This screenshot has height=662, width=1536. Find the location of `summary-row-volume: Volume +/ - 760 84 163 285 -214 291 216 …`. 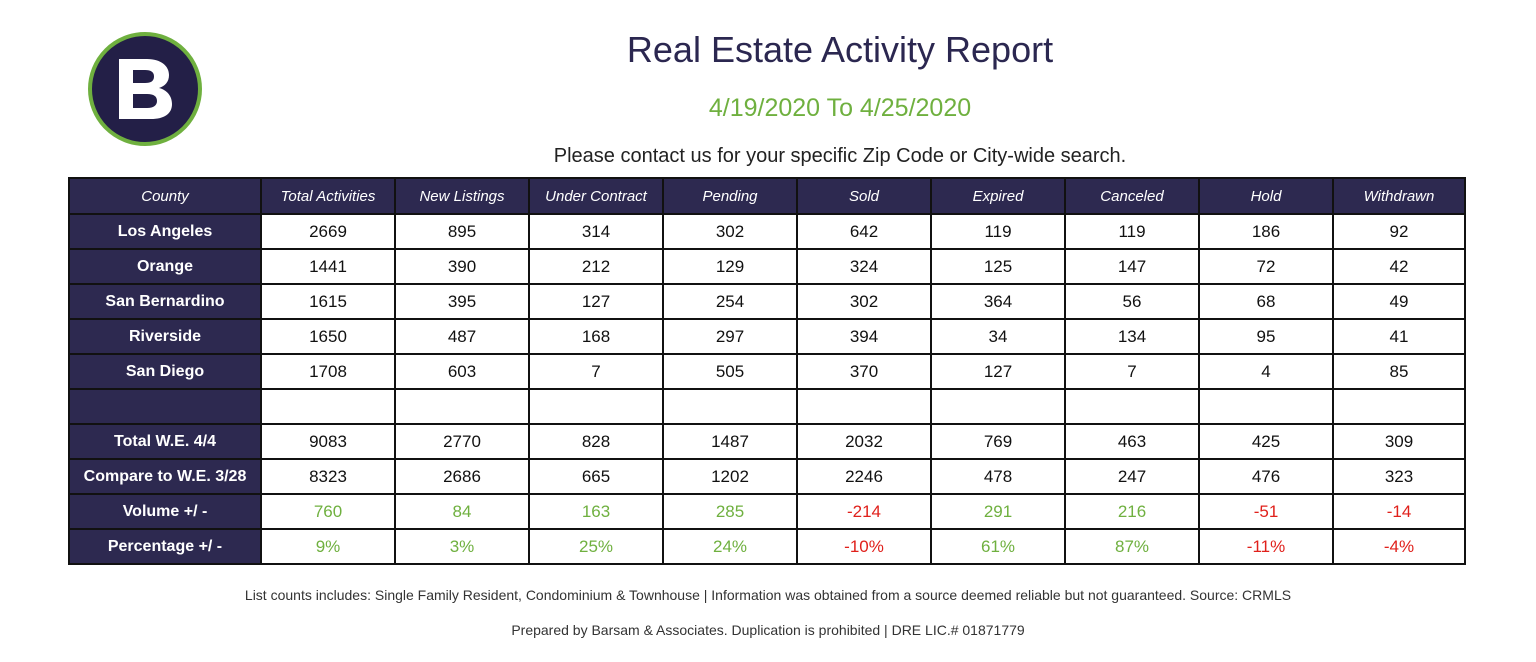

summary-row-volume: Volume +/ - 760 84 163 285 -214 291 216 … is located at coordinates (767, 511).